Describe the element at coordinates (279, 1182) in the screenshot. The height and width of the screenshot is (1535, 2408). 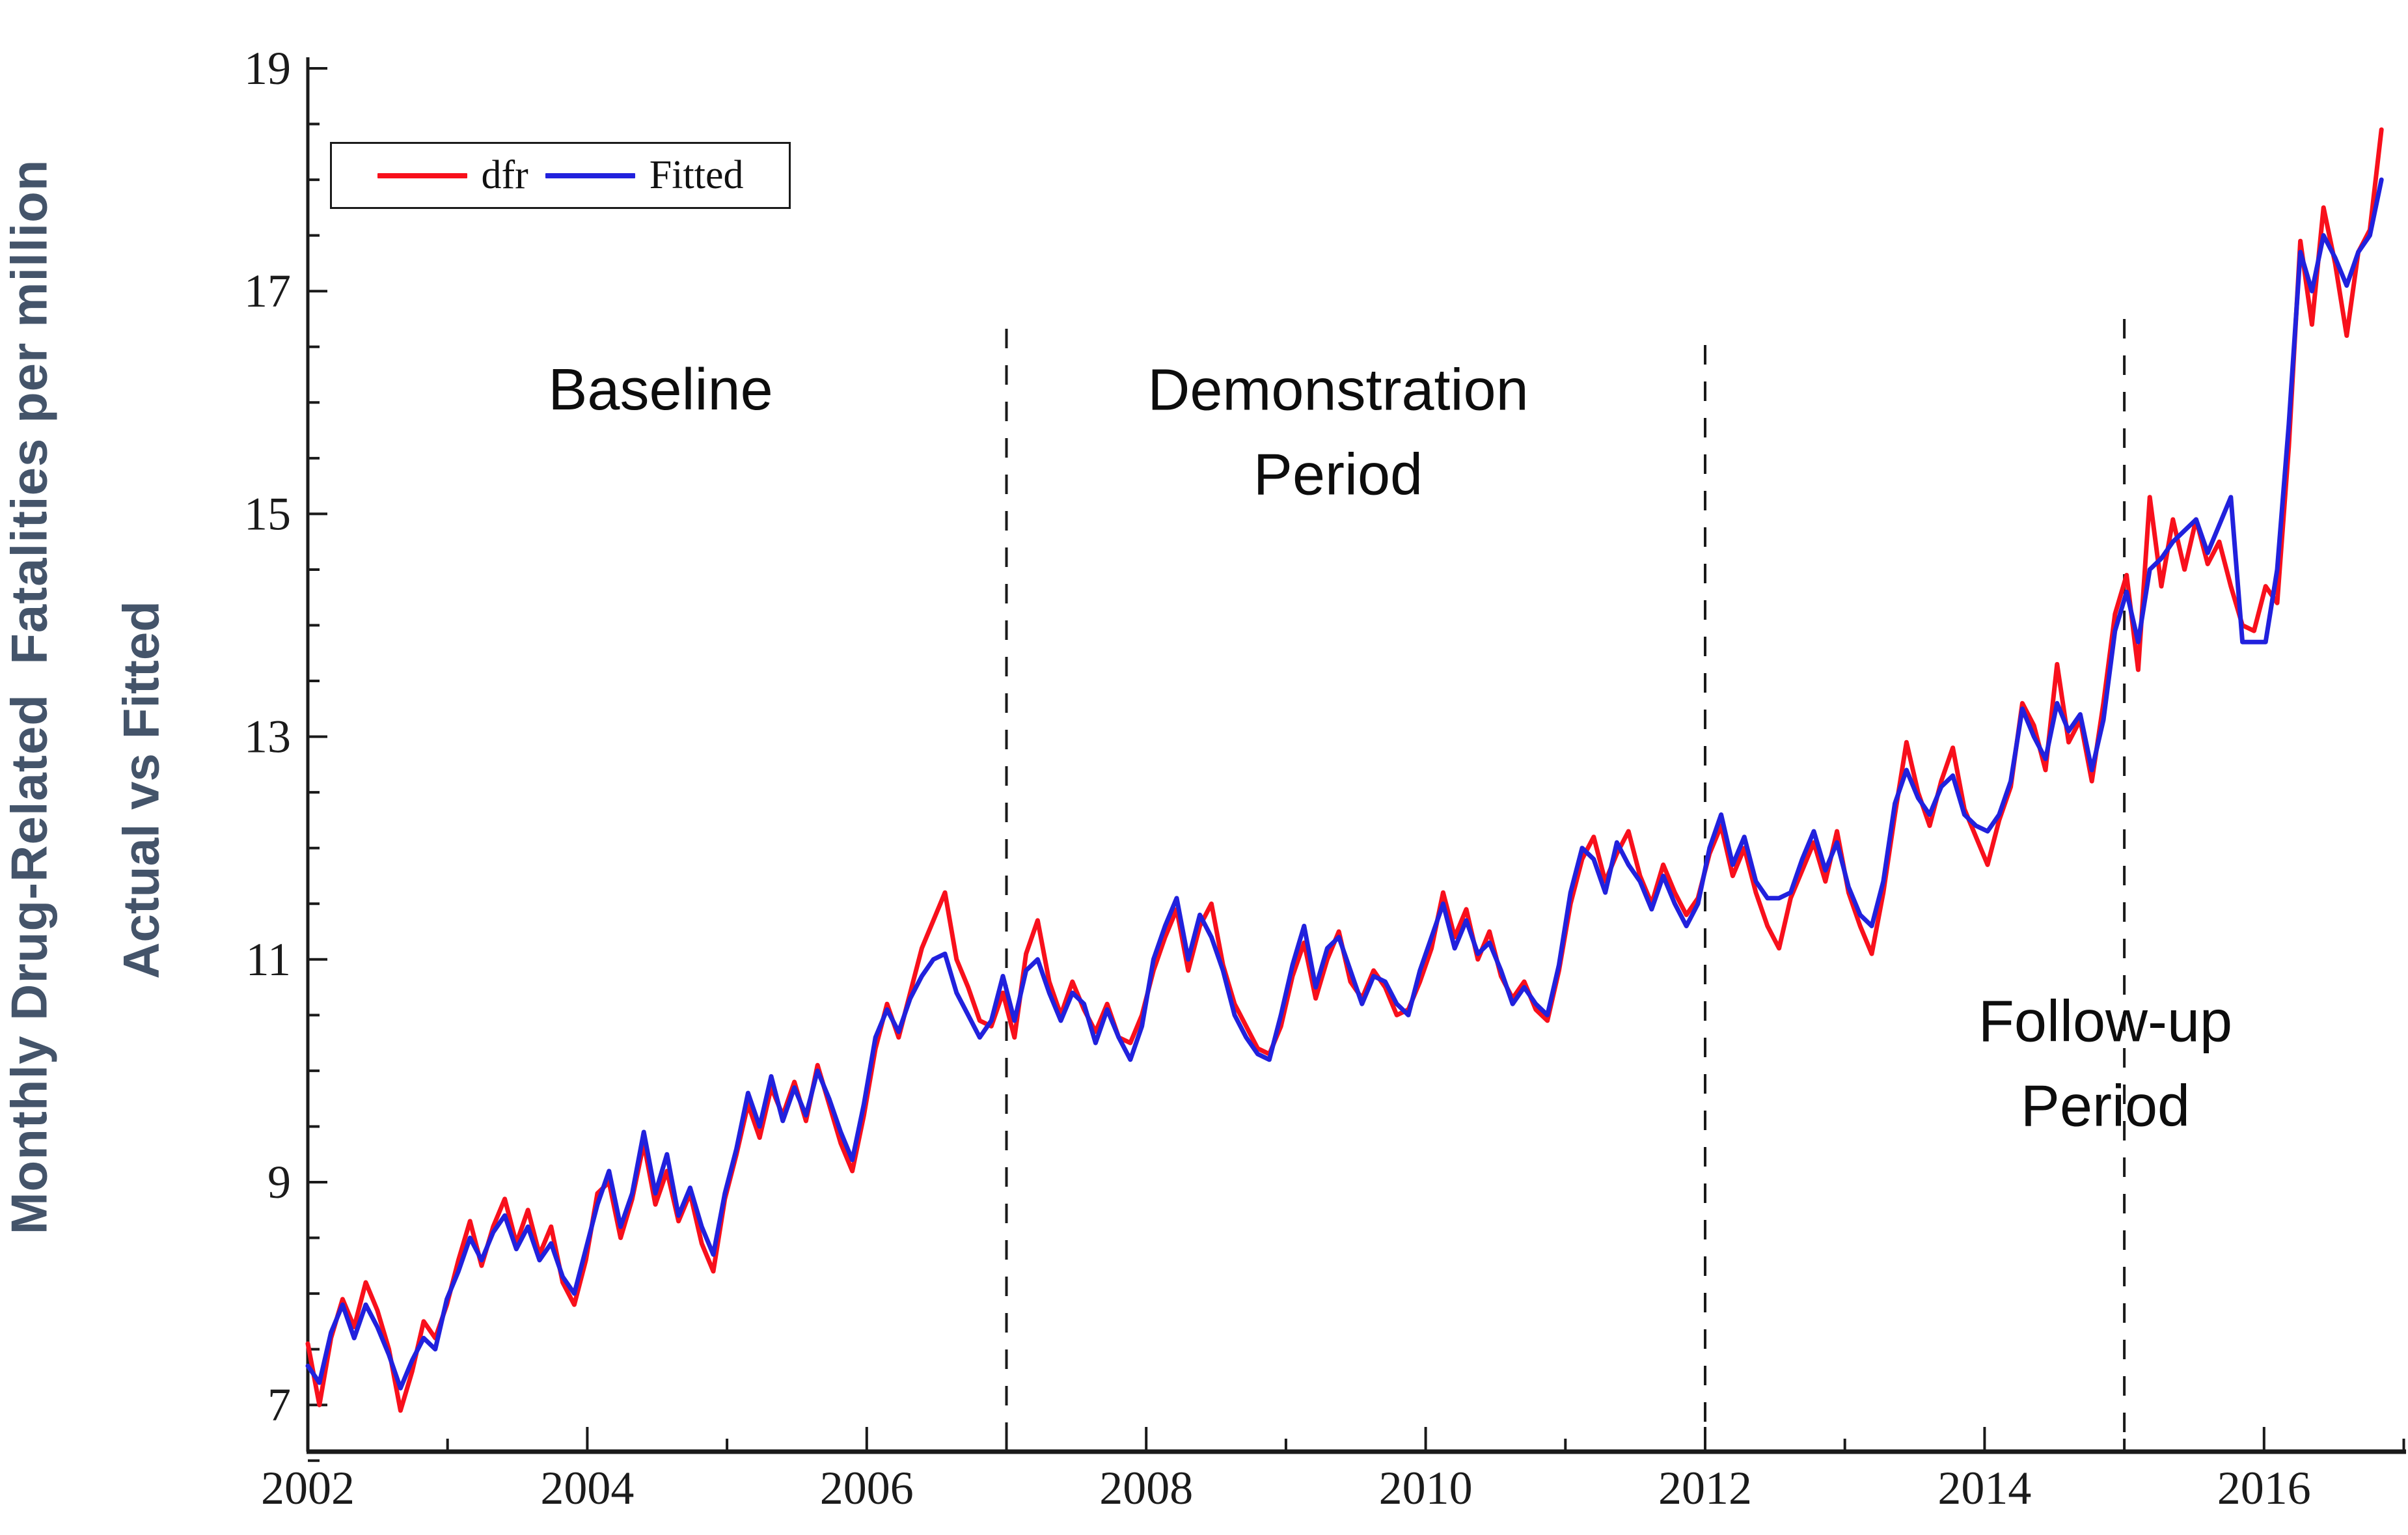
I see `y-tick-label: 9` at that location.